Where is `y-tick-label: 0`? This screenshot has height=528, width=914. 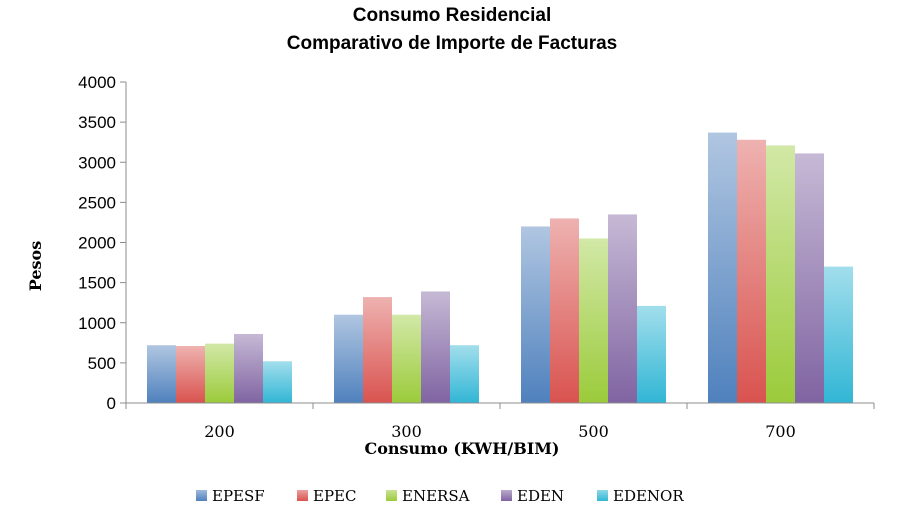
y-tick-label: 0 is located at coordinates (111, 403).